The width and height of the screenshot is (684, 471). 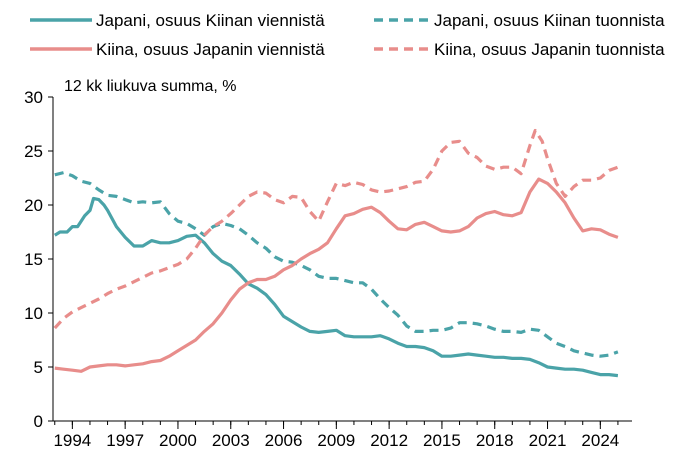 What do you see at coordinates (548, 440) in the screenshot?
I see `x-tick-label: 2021` at bounding box center [548, 440].